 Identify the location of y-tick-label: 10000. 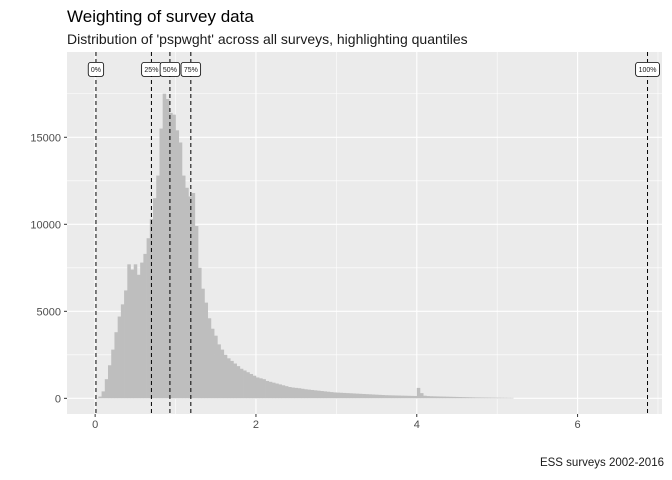
(45, 225).